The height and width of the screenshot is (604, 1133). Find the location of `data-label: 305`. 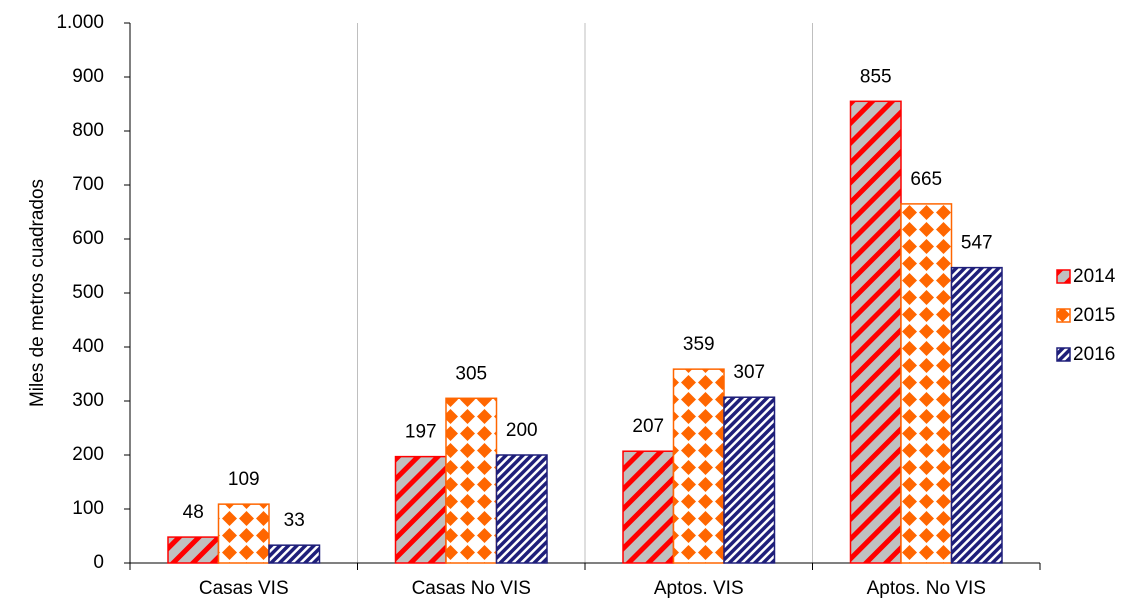

data-label: 305 is located at coordinates (471, 373).